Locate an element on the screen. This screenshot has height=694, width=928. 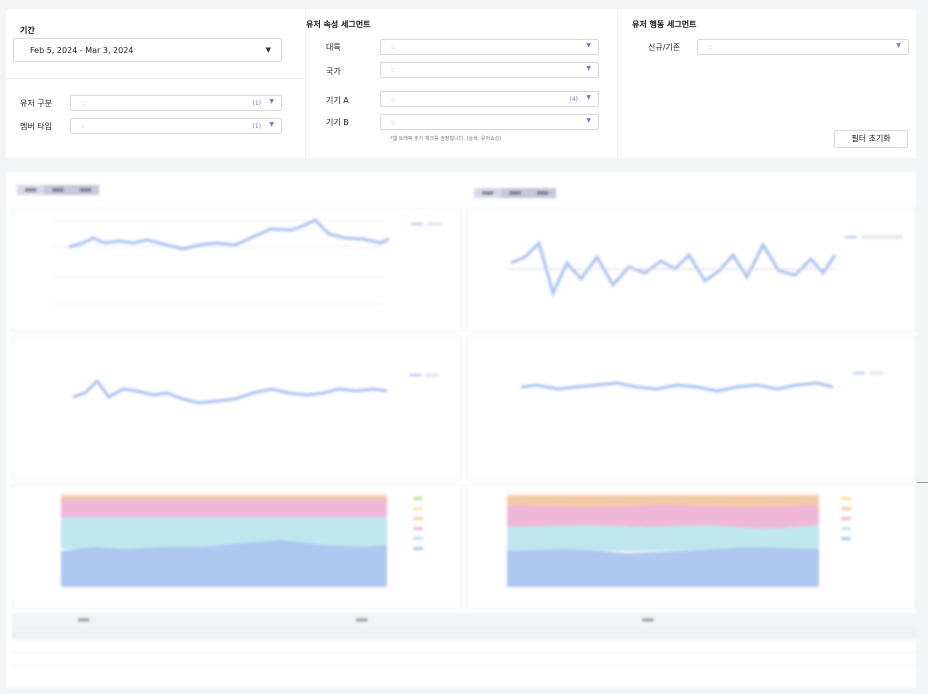
country-label: 국가 is located at coordinates (333, 71).